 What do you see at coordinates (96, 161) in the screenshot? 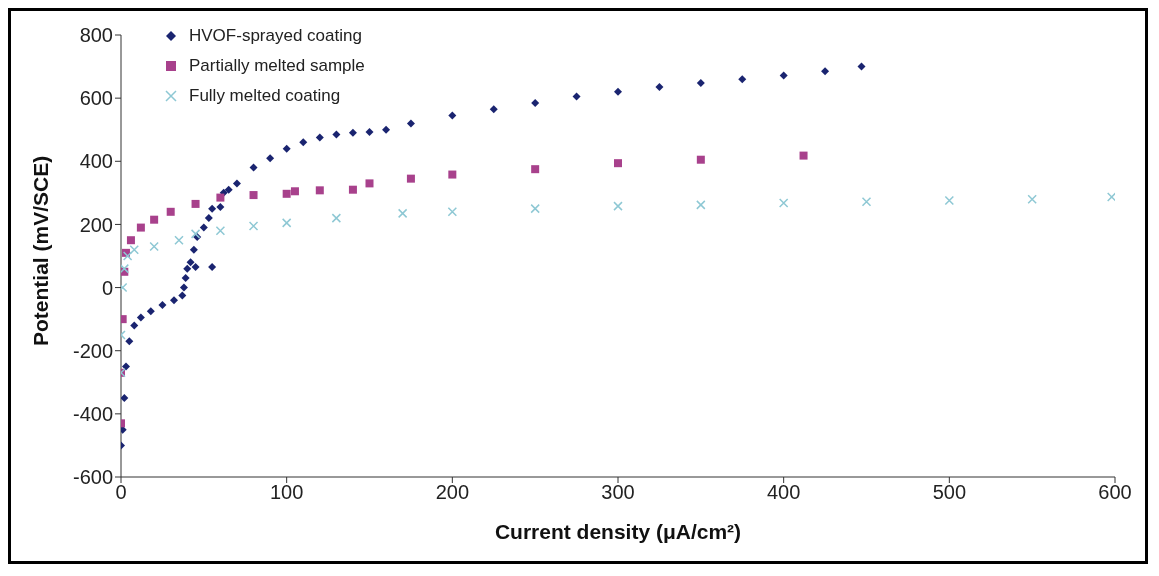
I see `y-tick-label: 400` at bounding box center [96, 161].